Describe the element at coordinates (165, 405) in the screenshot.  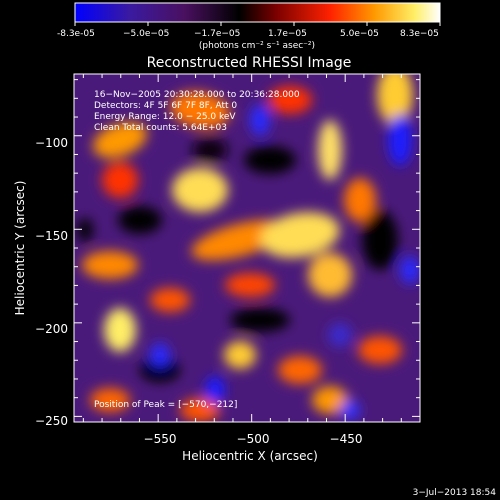
I see `peak-label: Position of Peak = [−570,−212]` at that location.